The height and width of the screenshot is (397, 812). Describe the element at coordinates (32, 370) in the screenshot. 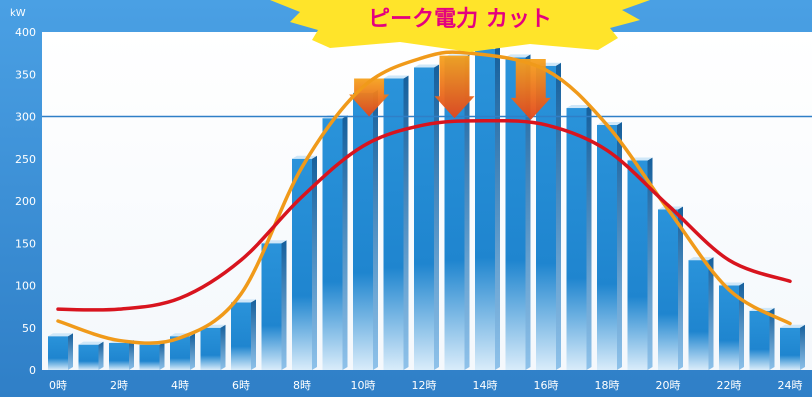

I see `y-tick-label: 0` at that location.